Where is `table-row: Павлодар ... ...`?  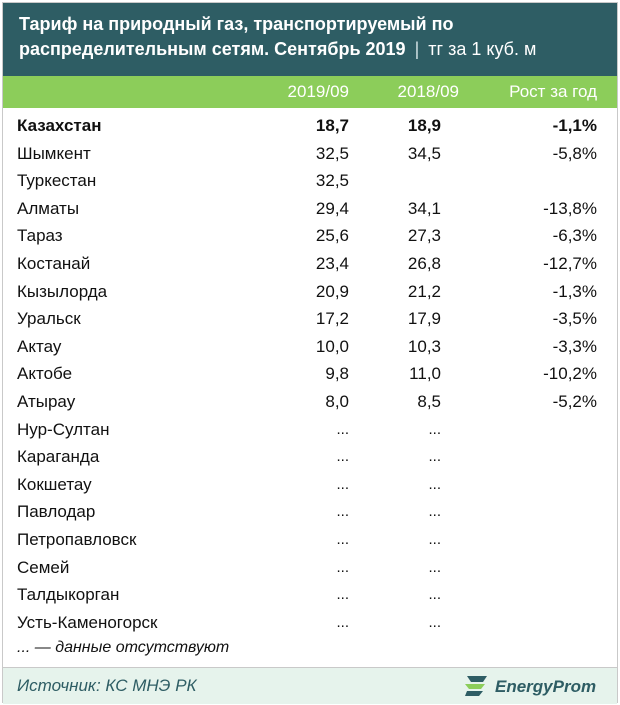
table-row: Павлодар ... ... is located at coordinates (310, 512).